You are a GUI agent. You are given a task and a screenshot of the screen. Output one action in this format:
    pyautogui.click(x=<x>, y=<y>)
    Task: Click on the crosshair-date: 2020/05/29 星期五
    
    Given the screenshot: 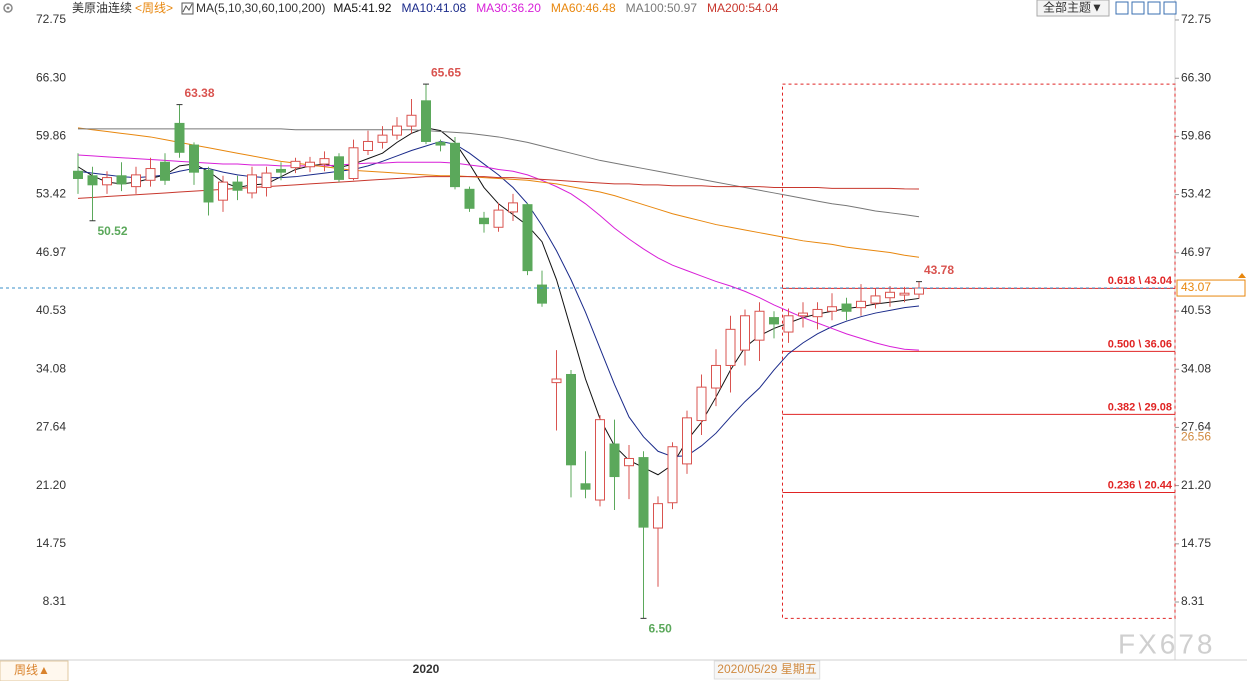 What is the action you would take?
    pyautogui.click(x=766, y=669)
    